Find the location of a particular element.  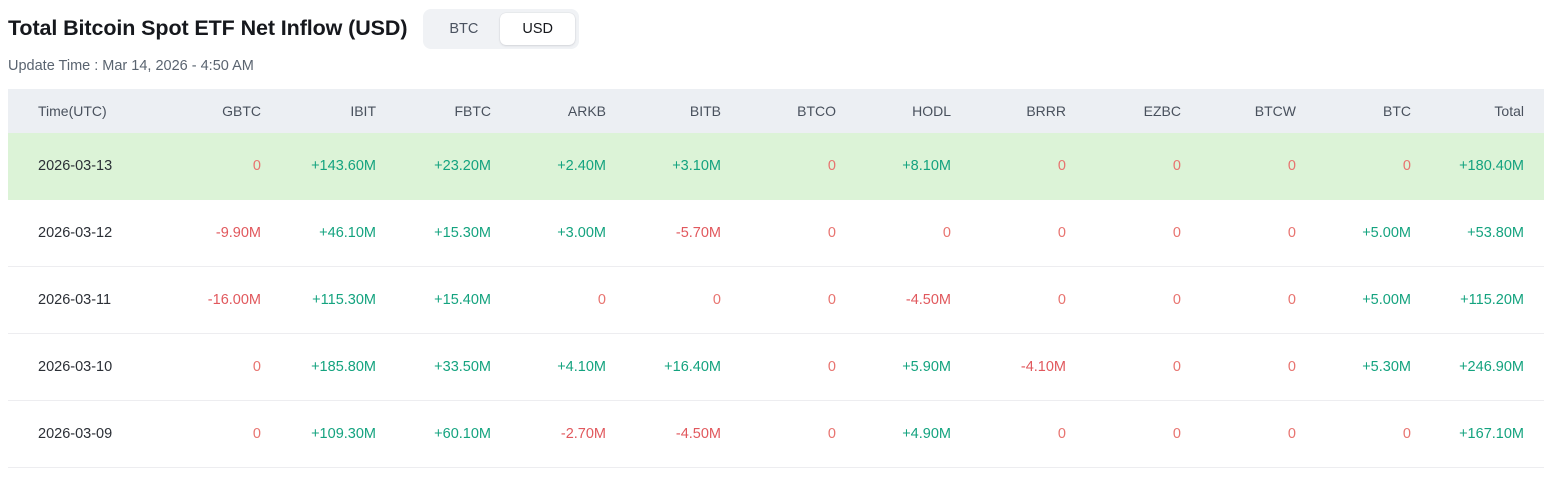

cell-arkb: 0 is located at coordinates (570, 300).